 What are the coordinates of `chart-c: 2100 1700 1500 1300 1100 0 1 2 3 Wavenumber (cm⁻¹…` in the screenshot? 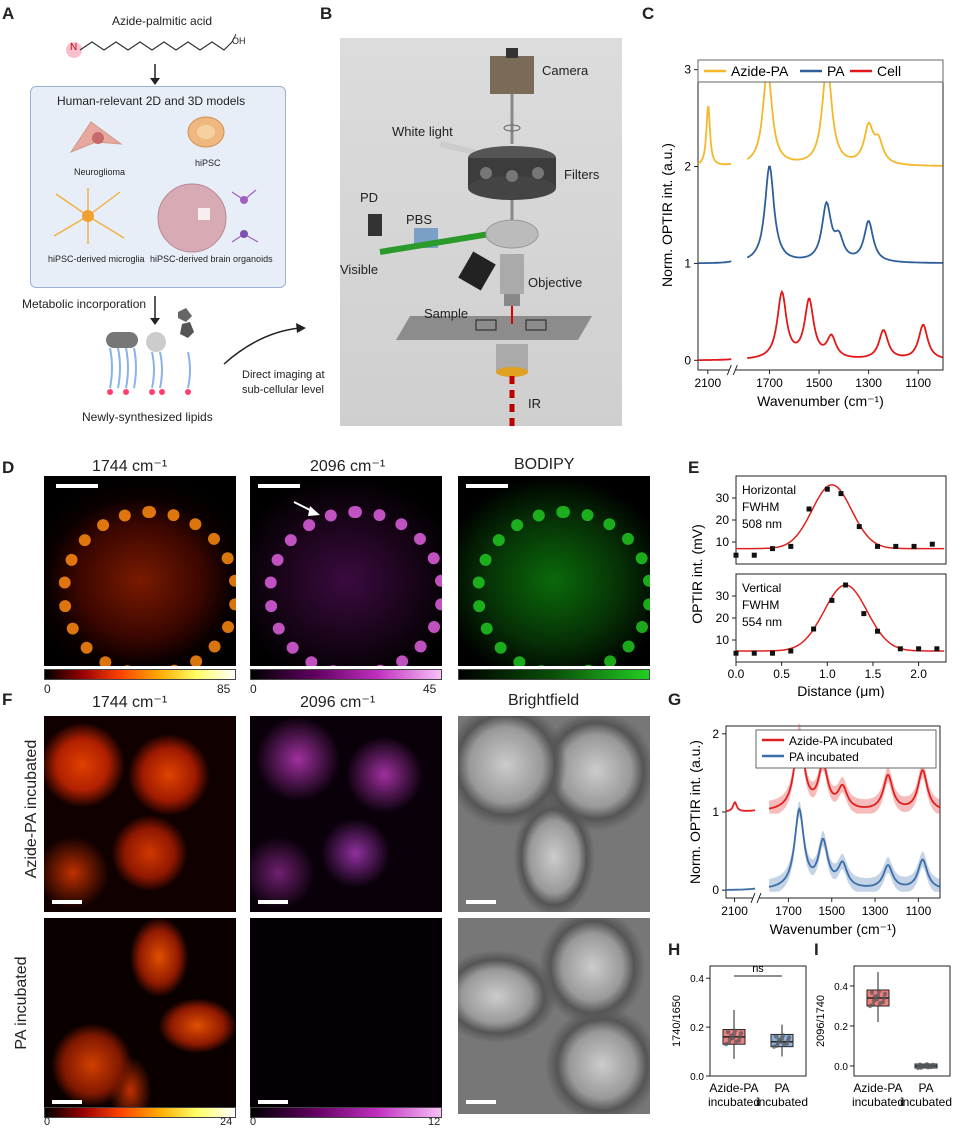 It's located at (801, 234).